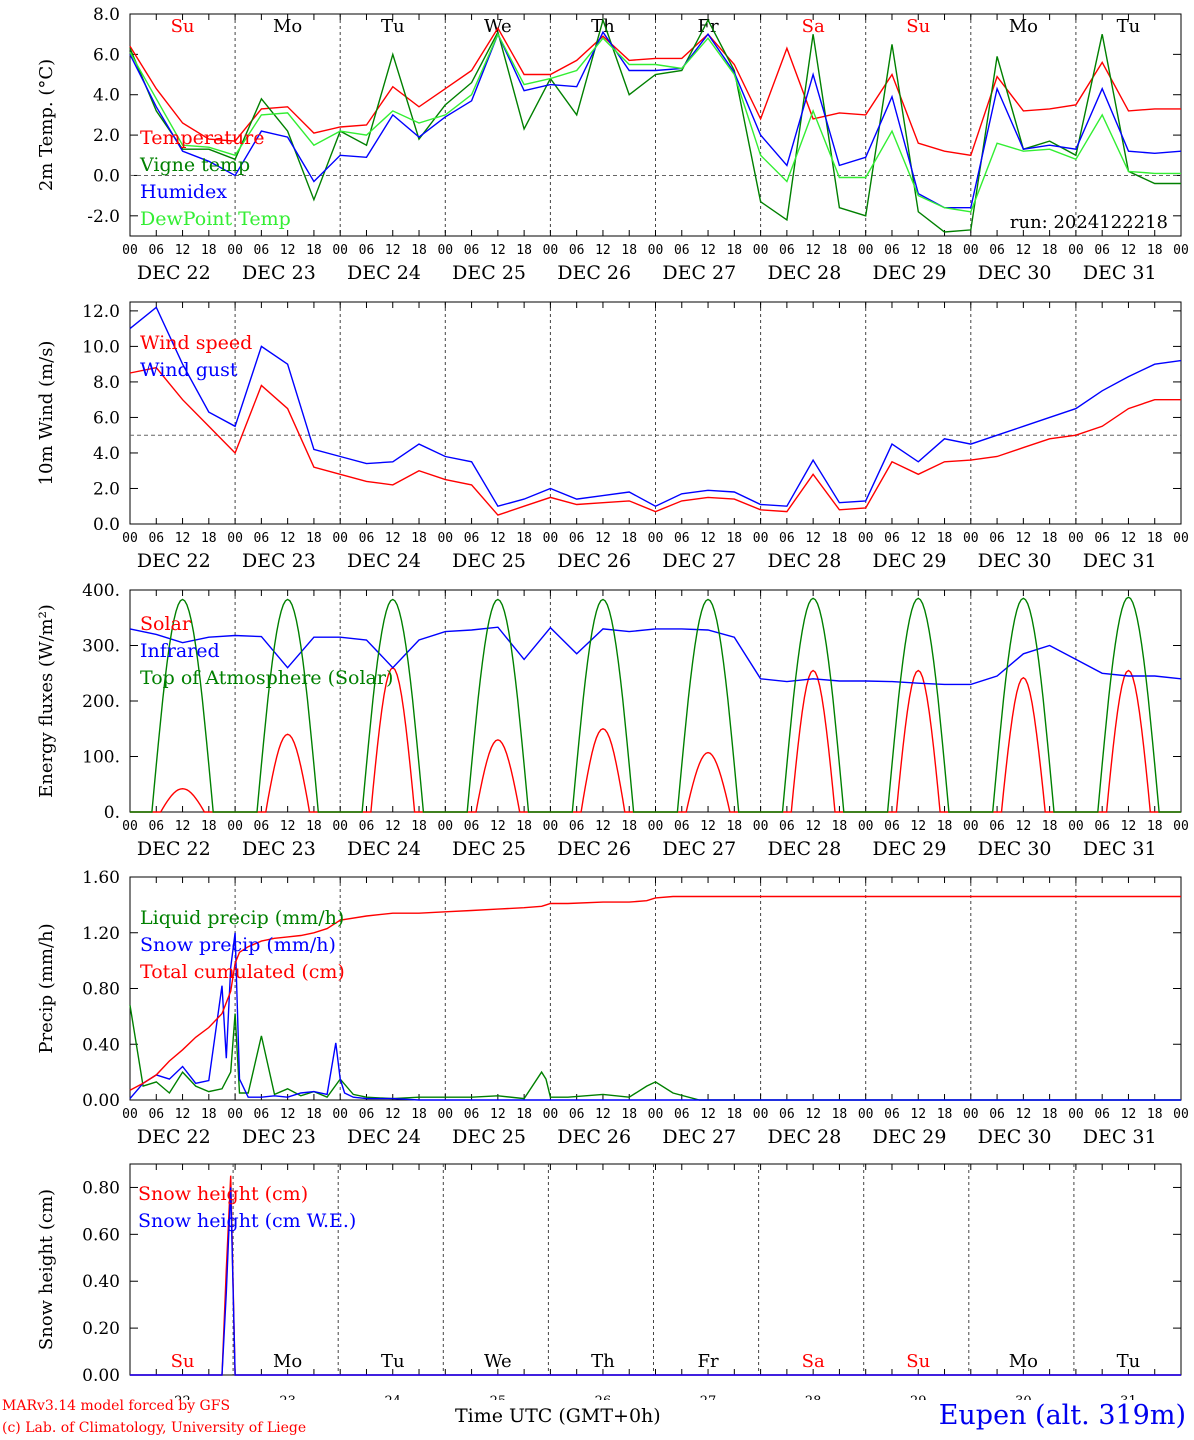 This screenshot has width=1194, height=1440. Describe the element at coordinates (699, 849) in the screenshot. I see `date-label: DEC 27` at that location.